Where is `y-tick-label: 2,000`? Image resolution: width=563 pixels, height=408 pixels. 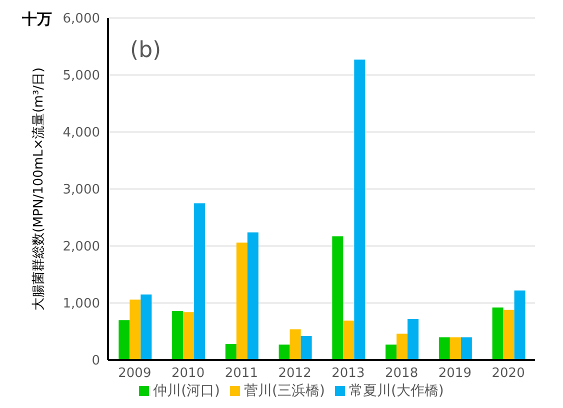 y-tick-label: 2,000 is located at coordinates (81, 247).